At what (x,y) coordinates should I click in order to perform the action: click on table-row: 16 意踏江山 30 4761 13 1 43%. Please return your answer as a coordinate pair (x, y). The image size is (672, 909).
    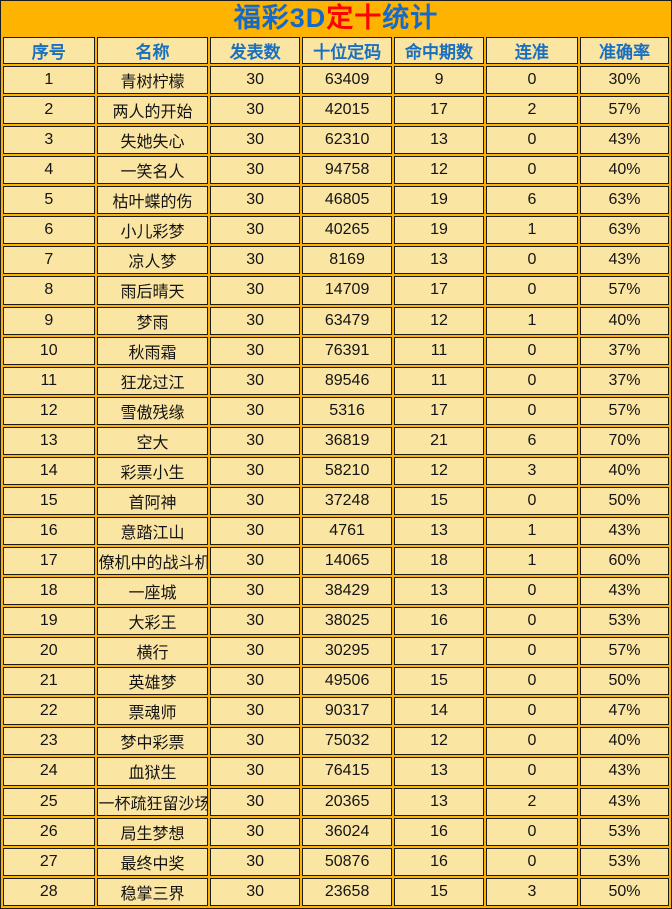
    Looking at the image, I should click on (336, 530).